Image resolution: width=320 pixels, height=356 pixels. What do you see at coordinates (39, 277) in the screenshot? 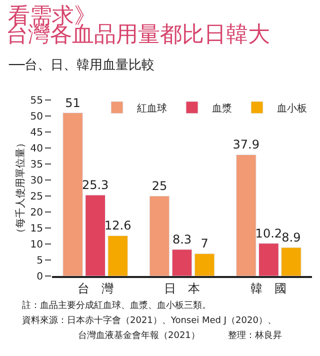
I see `y-tick-label: 0` at bounding box center [39, 277].